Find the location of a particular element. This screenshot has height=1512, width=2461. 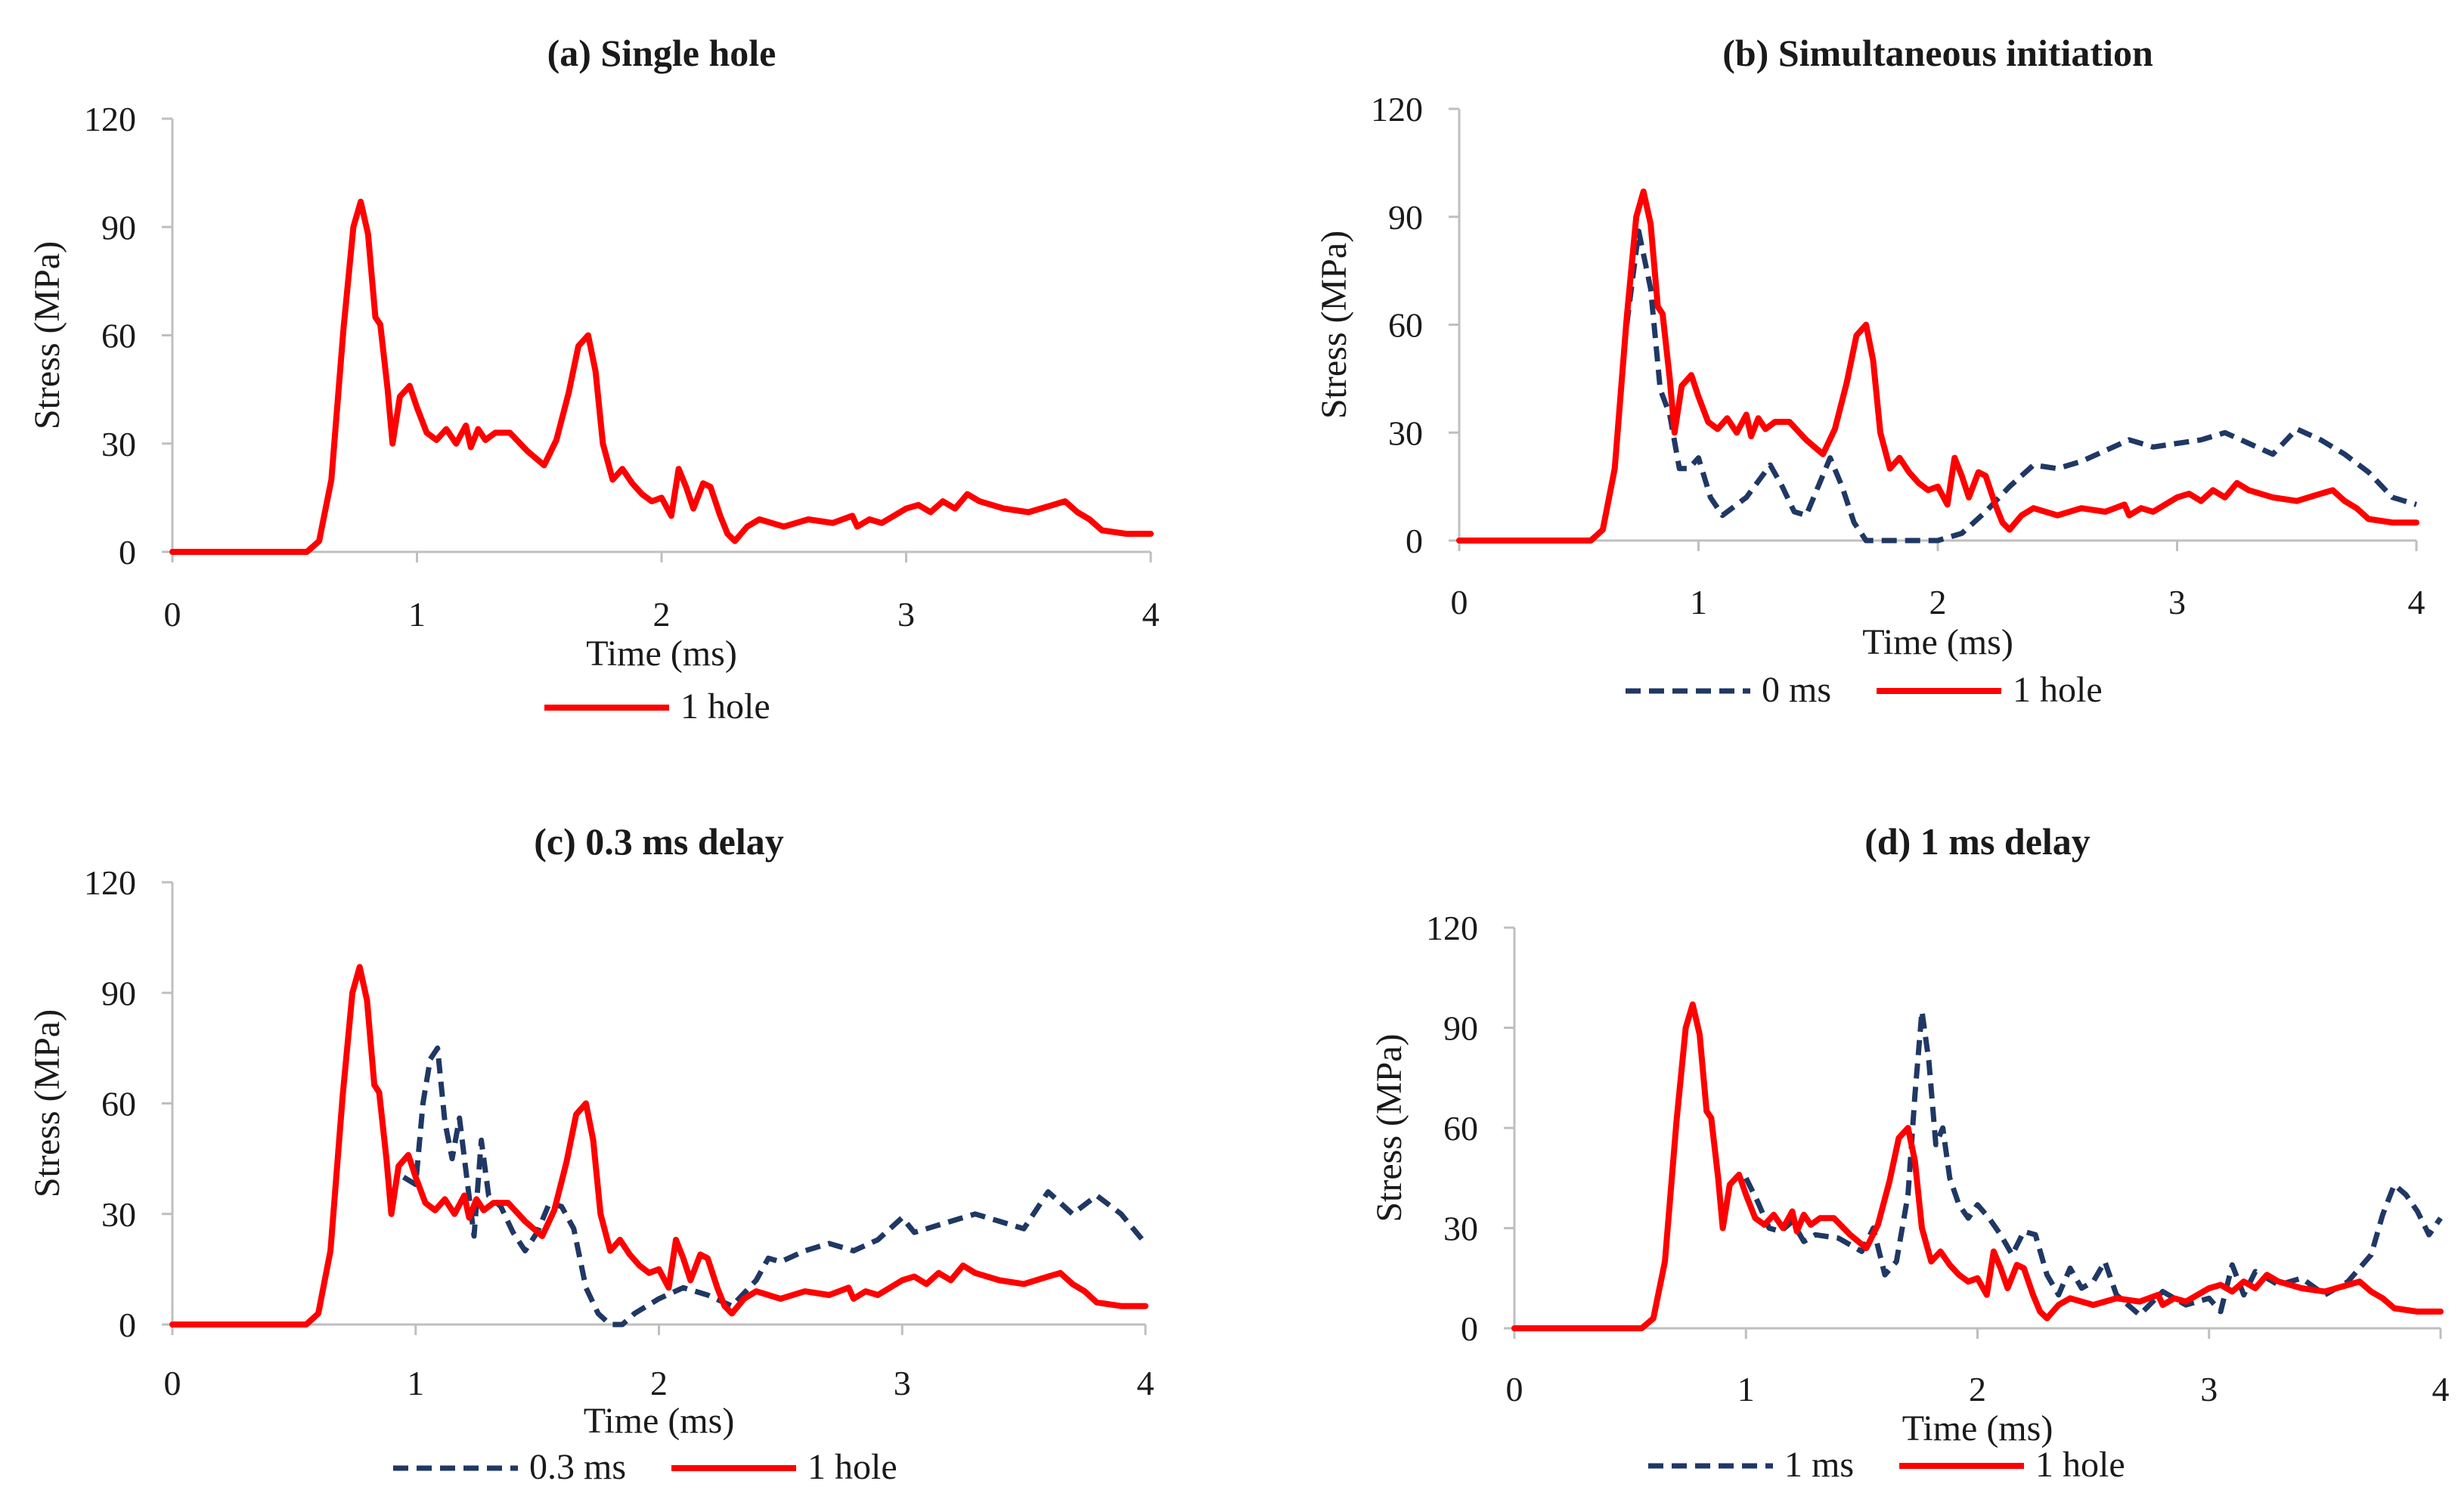

series-line-0-ms is located at coordinates (2021, 386).